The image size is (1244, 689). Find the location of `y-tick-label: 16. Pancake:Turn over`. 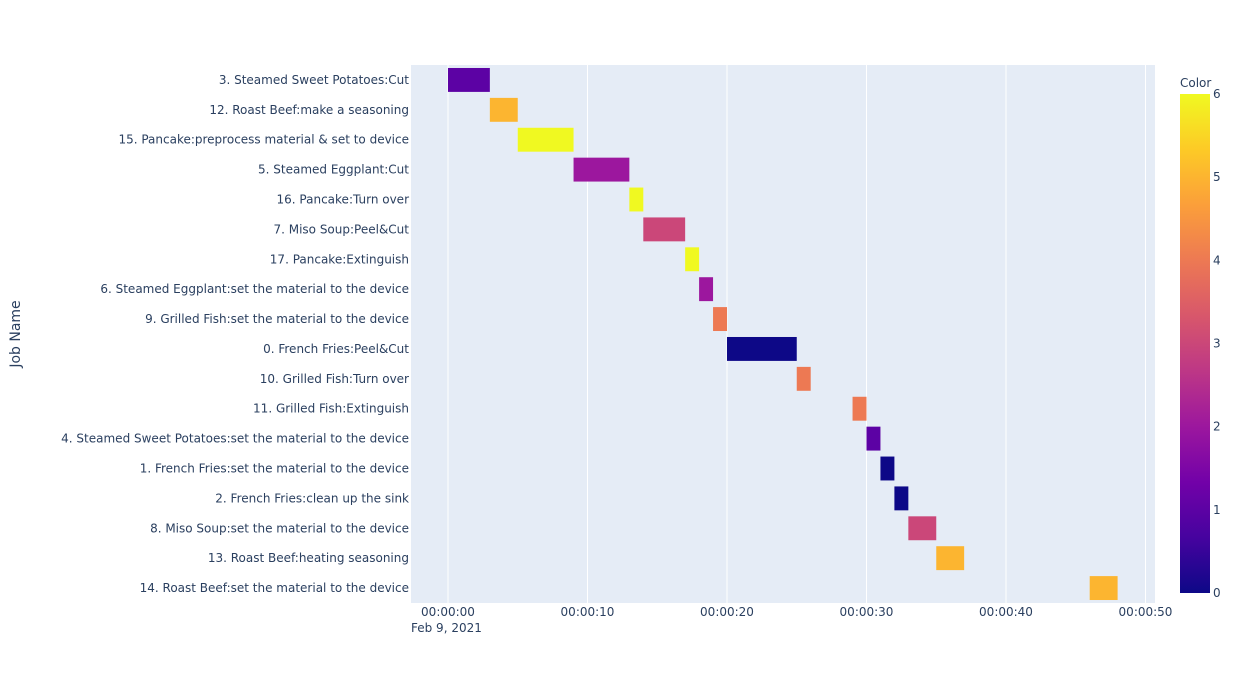

y-tick-label: 16. Pancake:Turn over is located at coordinates (343, 200).